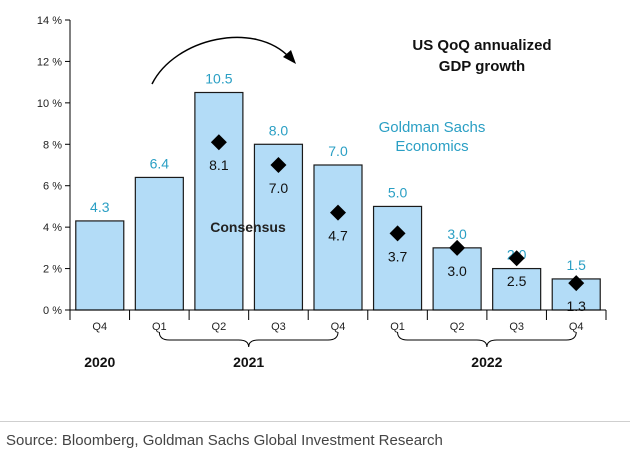  Describe the element at coordinates (457, 327) in the screenshot. I see `x-tick-label-6: Q2` at that location.